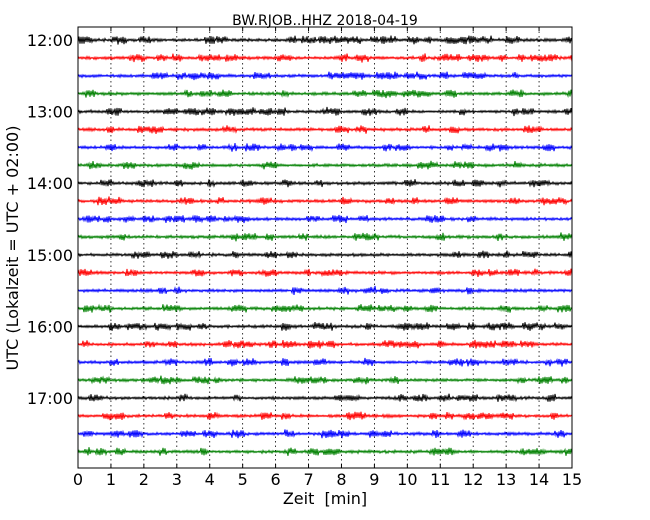 The image size is (650, 520). I want to click on x-tick-label: 12, so click(473, 479).